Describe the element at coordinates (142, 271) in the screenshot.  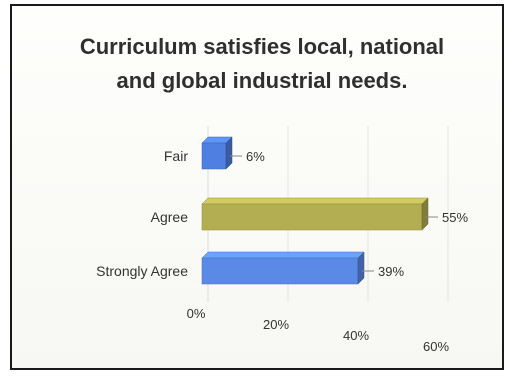
I see `category-label: Strongly Agree` at that location.